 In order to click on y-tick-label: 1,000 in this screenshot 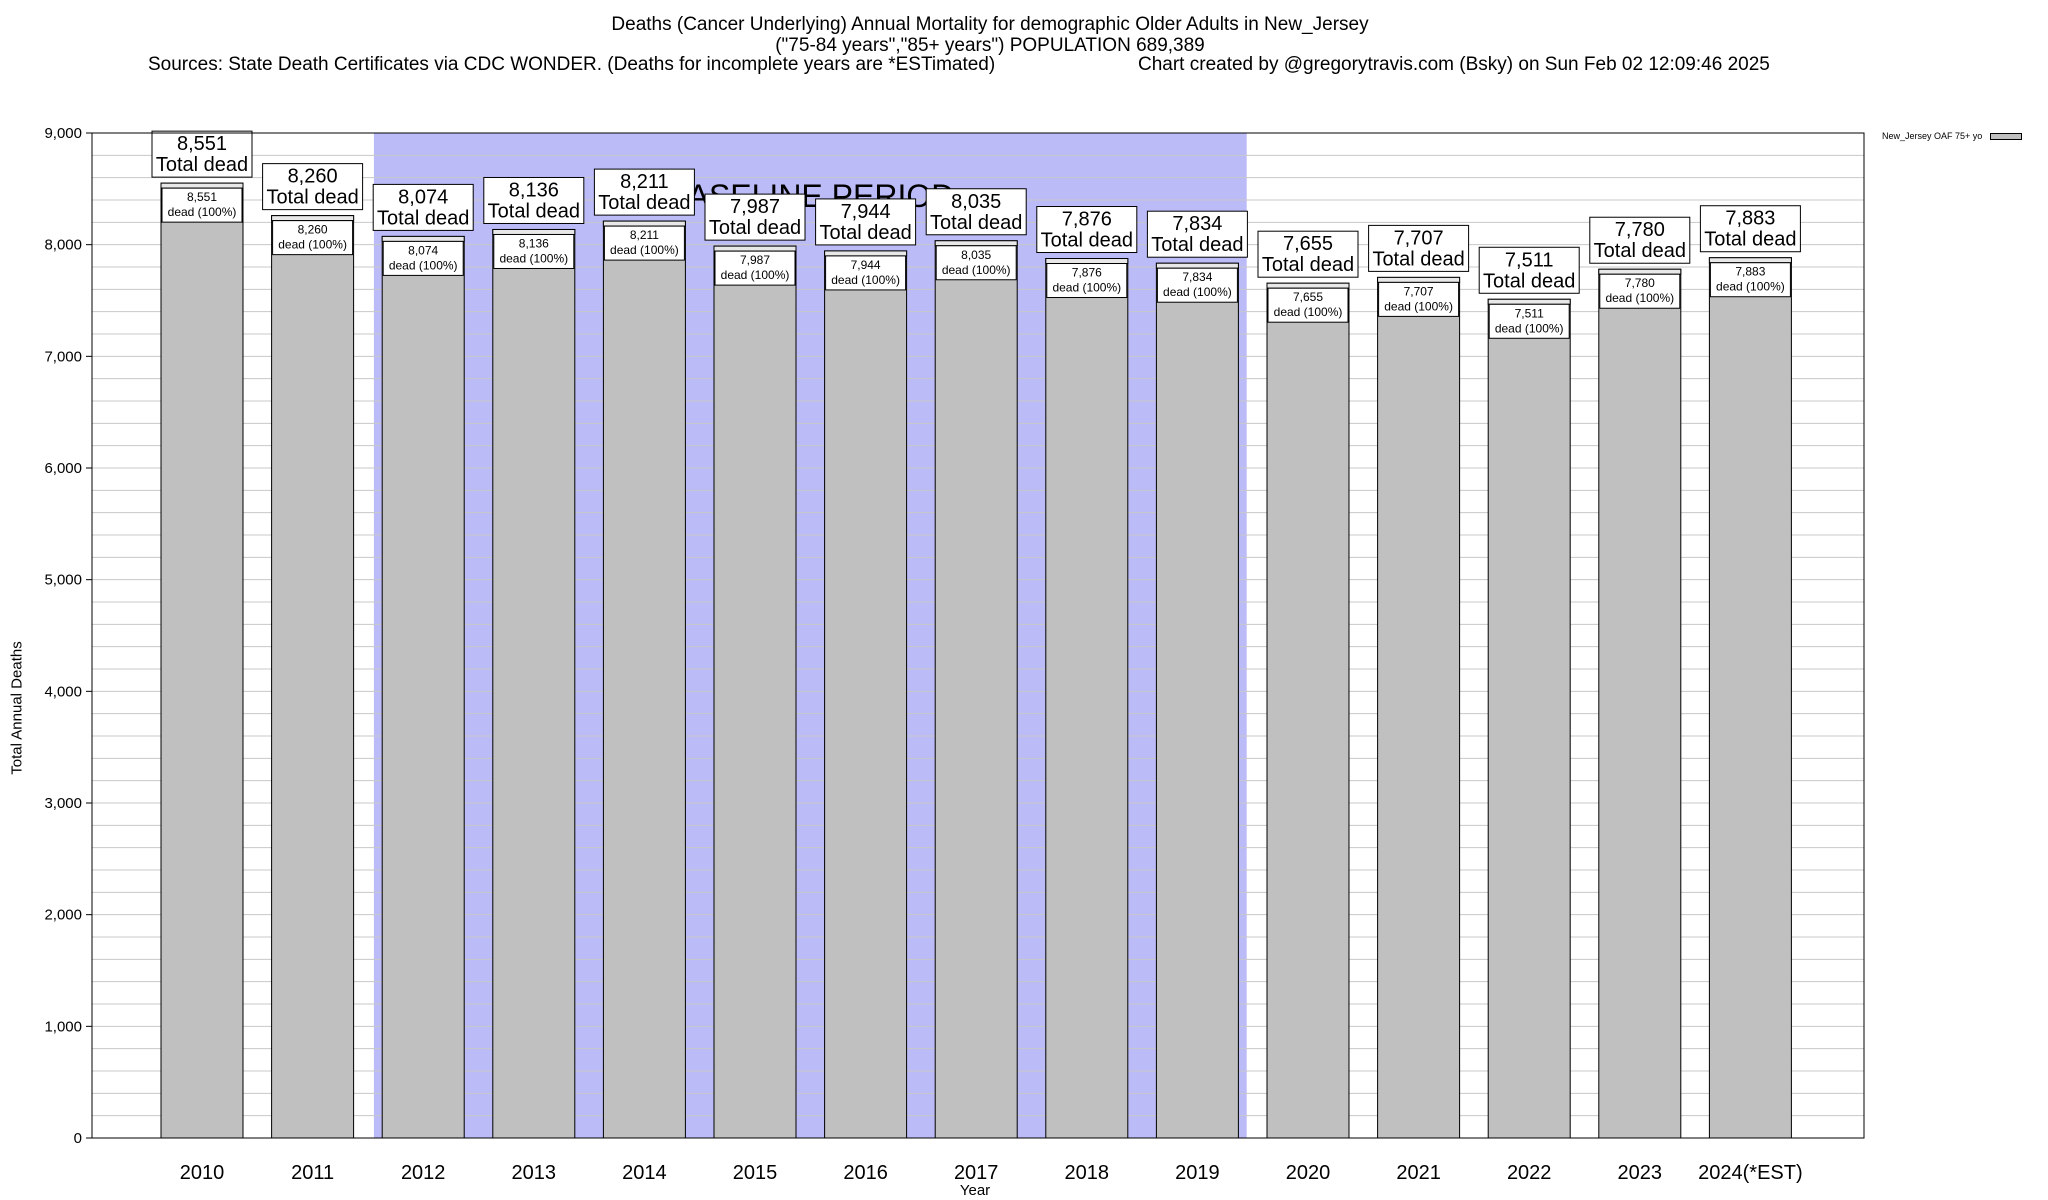, I will do `click(63, 1026)`.